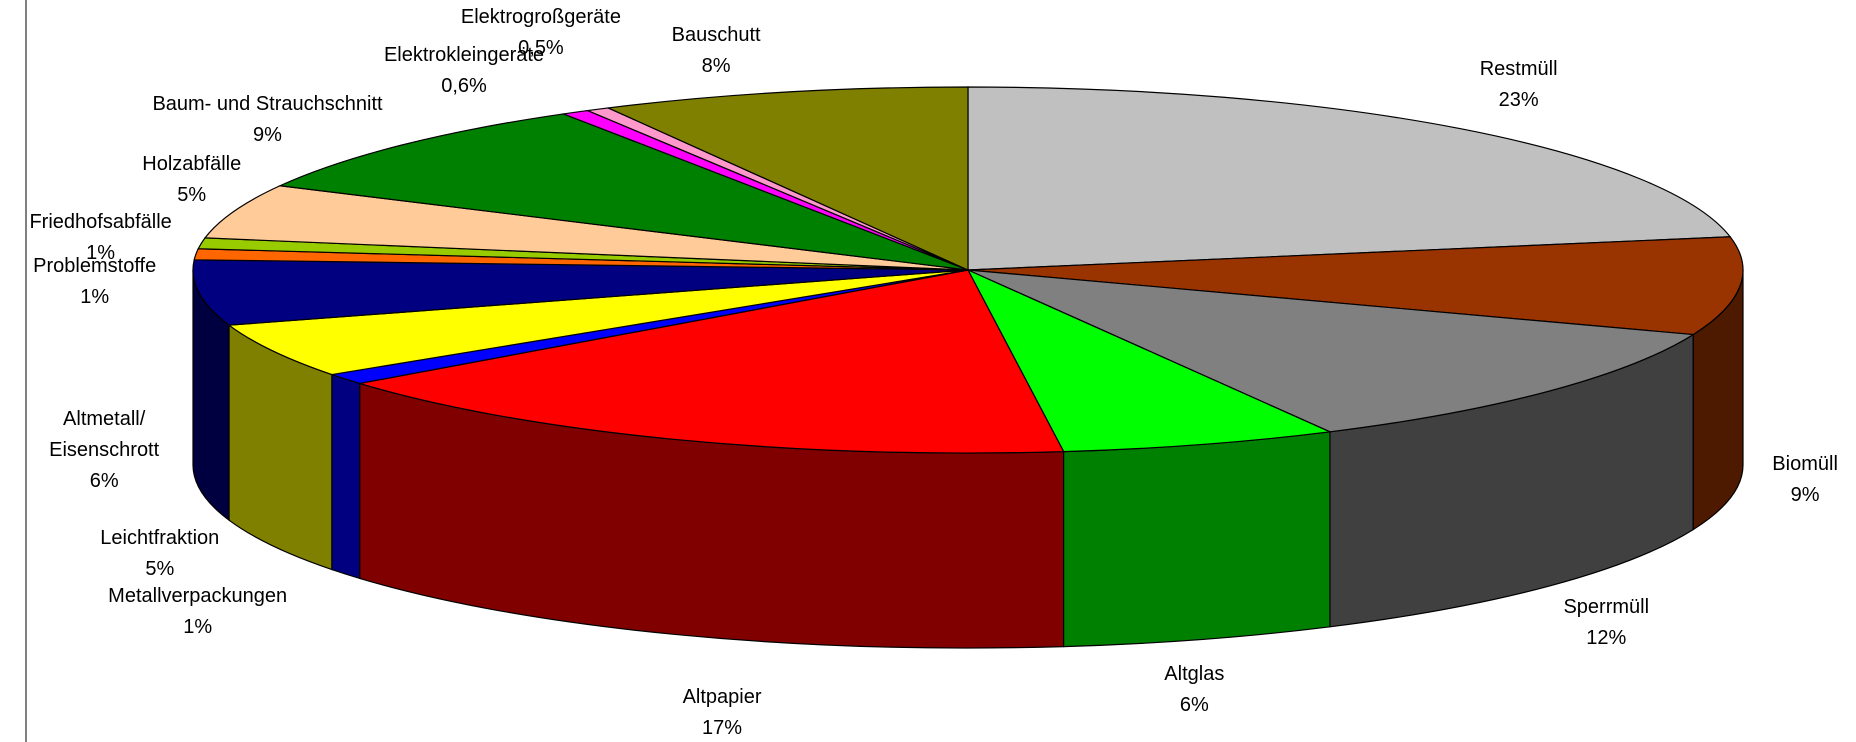  Describe the element at coordinates (1606, 637) in the screenshot. I see `label-percent: 12%` at that location.